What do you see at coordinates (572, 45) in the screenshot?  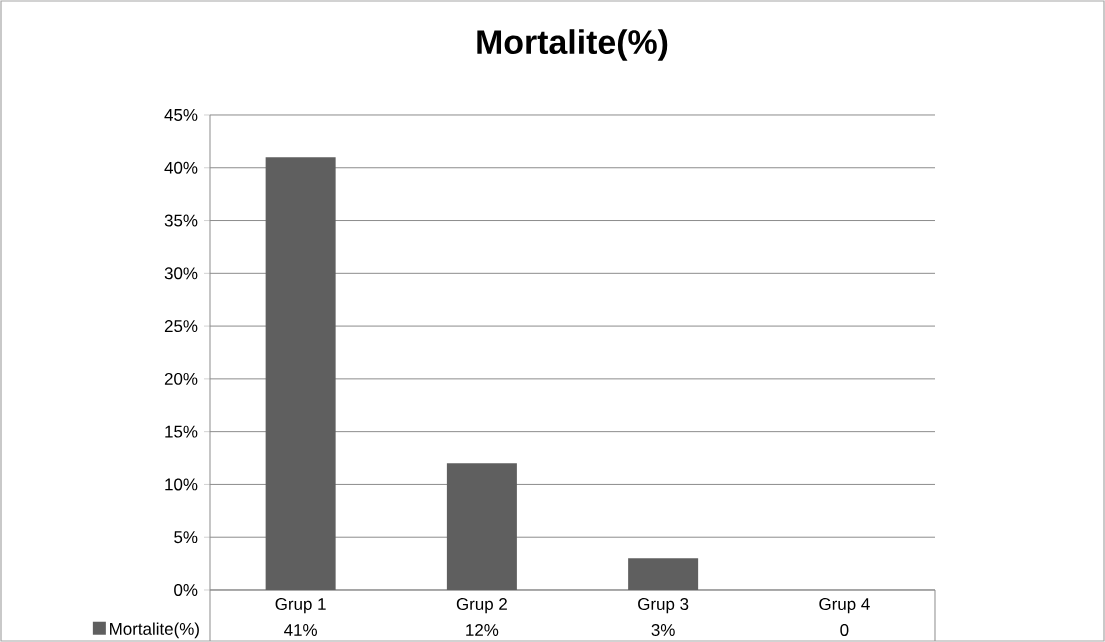 I see `chart-title: Mortalite(%)` at bounding box center [572, 45].